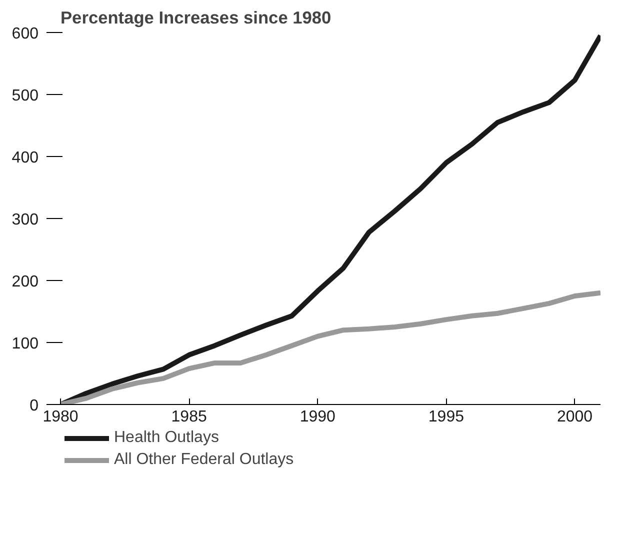  I want to click on y-tick-label: 600, so click(25, 34).